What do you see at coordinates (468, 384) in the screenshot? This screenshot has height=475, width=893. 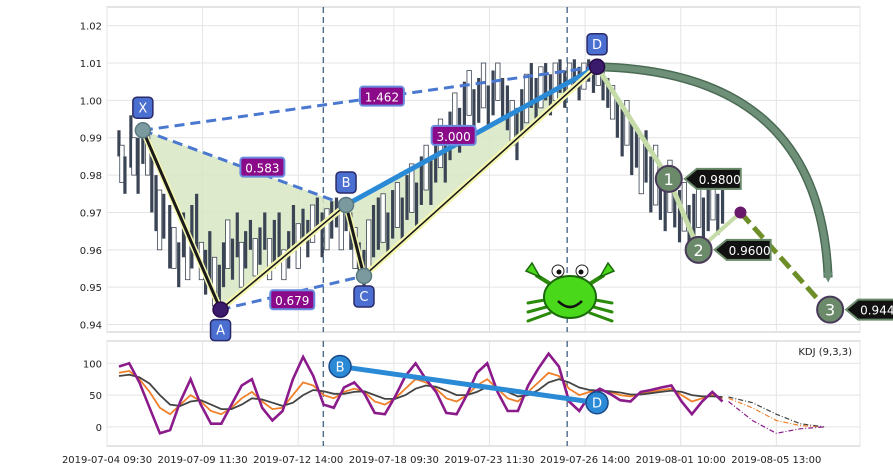 I see `kdj-bd-line` at bounding box center [468, 384].